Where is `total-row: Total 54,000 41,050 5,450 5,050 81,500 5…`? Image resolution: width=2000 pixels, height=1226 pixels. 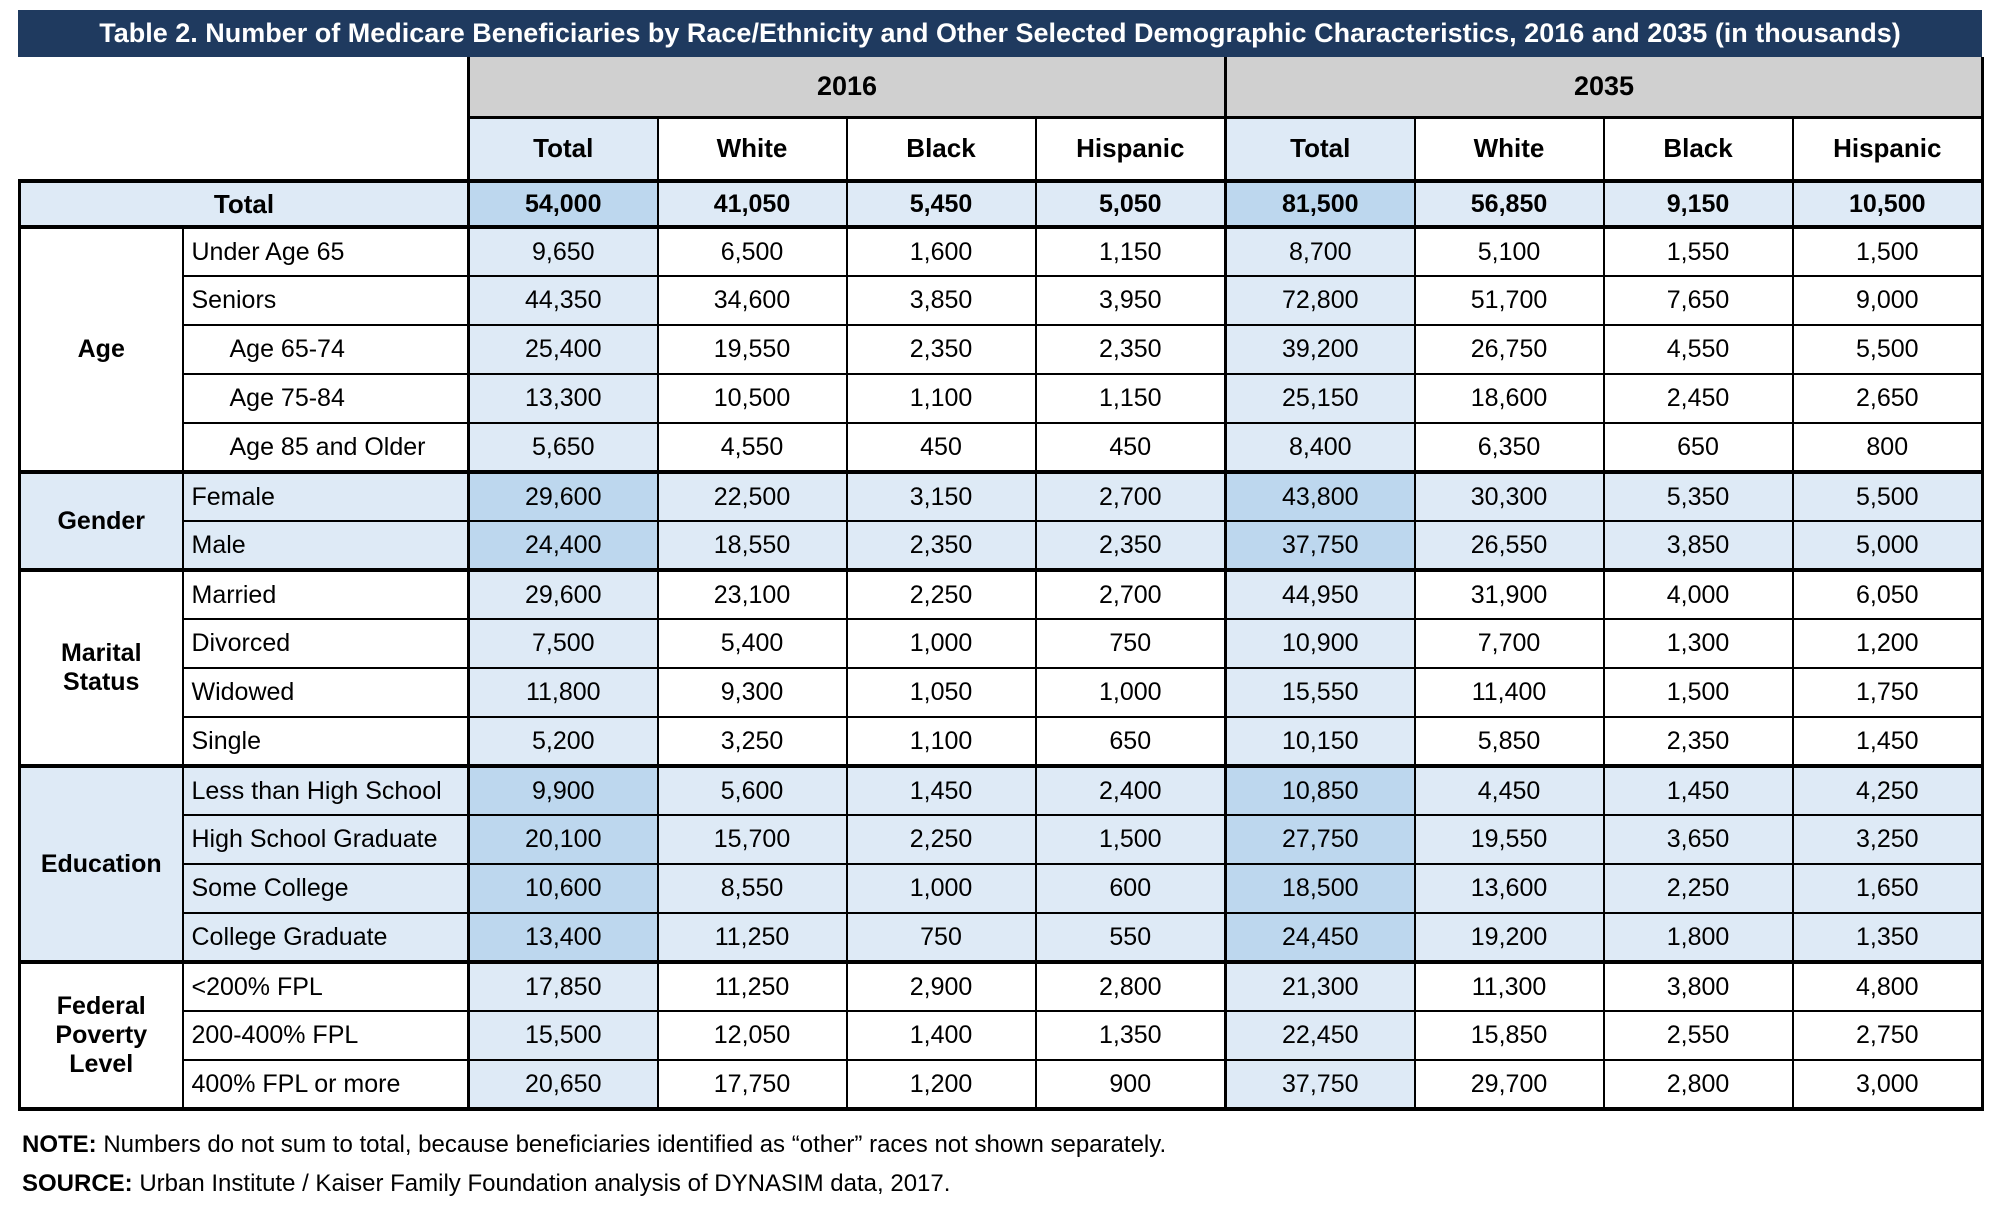 total-row: Total 54,000 41,050 5,450 5,050 81,500 5… is located at coordinates (1001, 204).